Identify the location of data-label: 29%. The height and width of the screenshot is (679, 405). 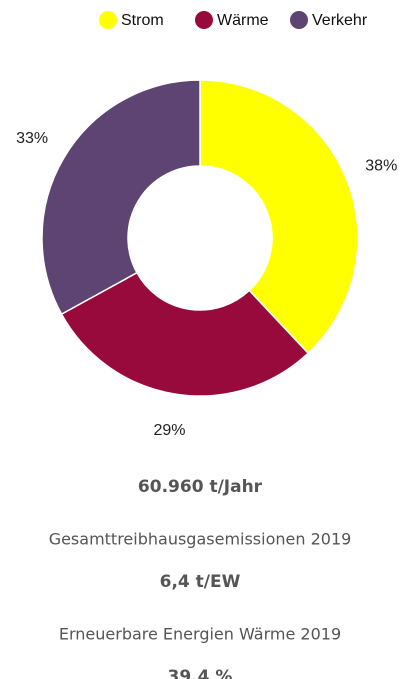
(169, 430).